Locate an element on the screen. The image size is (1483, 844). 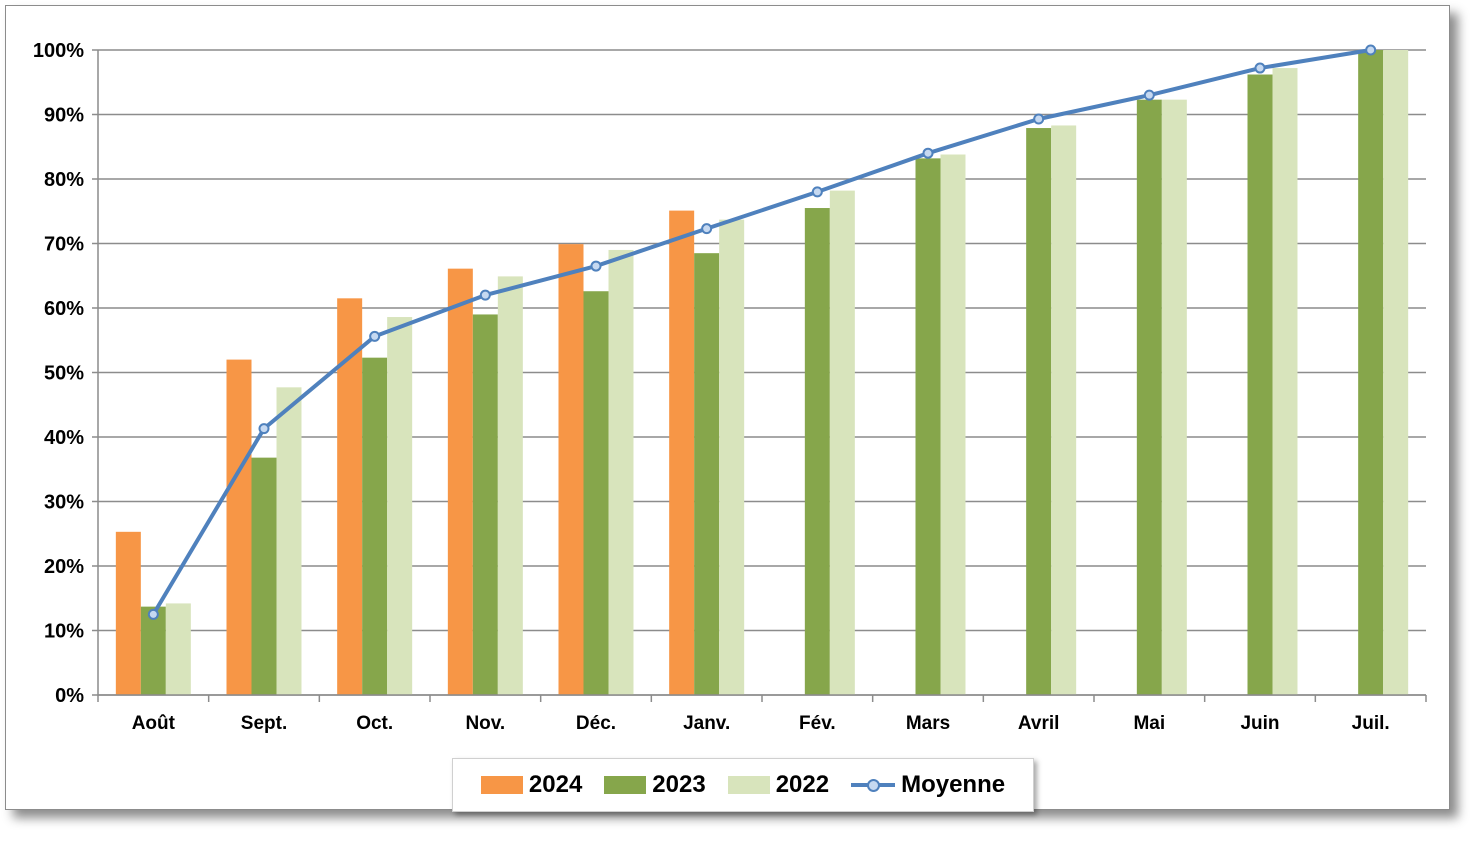
x-tick-label: Nov. is located at coordinates (485, 723).